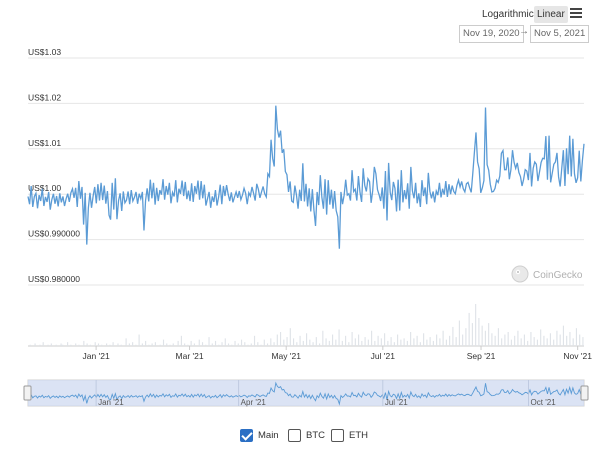 The width and height of the screenshot is (600, 452). I want to click on navigator-line, so click(306, 393).